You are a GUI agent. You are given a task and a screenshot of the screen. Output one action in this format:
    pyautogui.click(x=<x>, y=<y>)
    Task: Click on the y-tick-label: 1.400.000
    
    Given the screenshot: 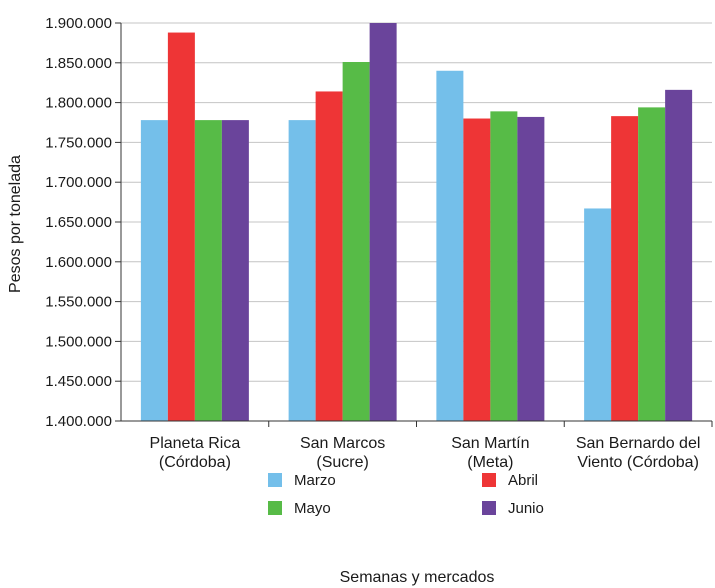 What is the action you would take?
    pyautogui.click(x=78, y=421)
    